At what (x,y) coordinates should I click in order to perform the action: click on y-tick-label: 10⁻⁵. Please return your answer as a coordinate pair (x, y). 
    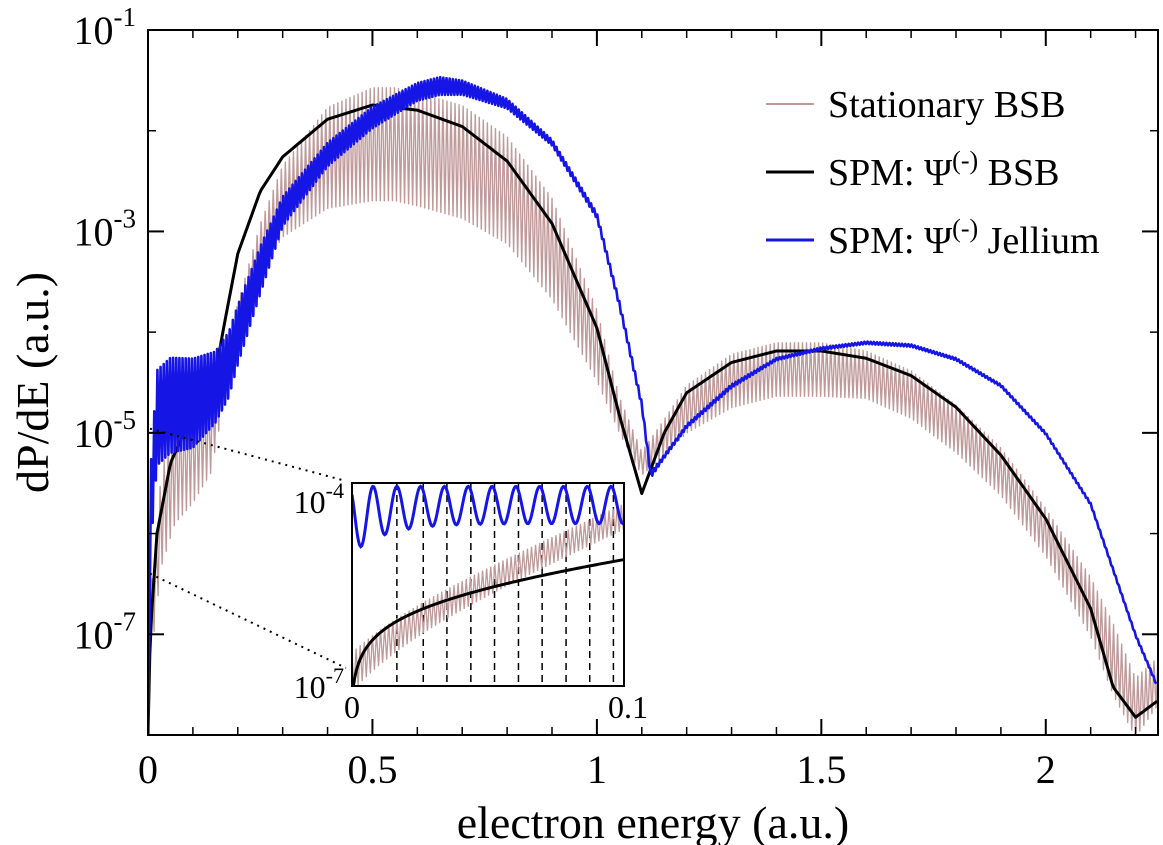
    Looking at the image, I should click on (105, 430).